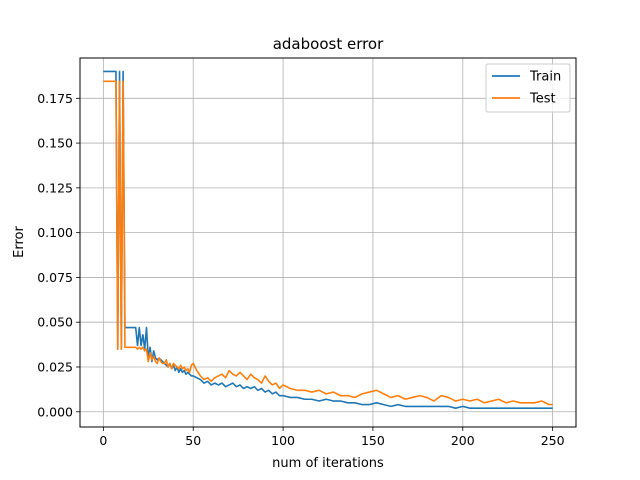  Describe the element at coordinates (373, 440) in the screenshot. I see `x-tick-label: 150` at that location.